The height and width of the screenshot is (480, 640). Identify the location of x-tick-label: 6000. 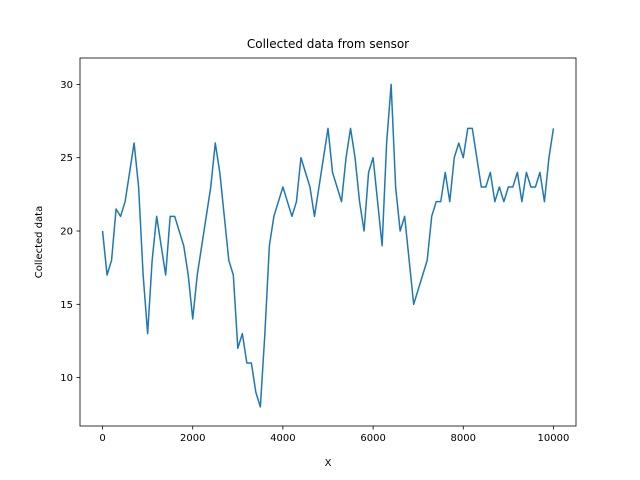
(372, 438).